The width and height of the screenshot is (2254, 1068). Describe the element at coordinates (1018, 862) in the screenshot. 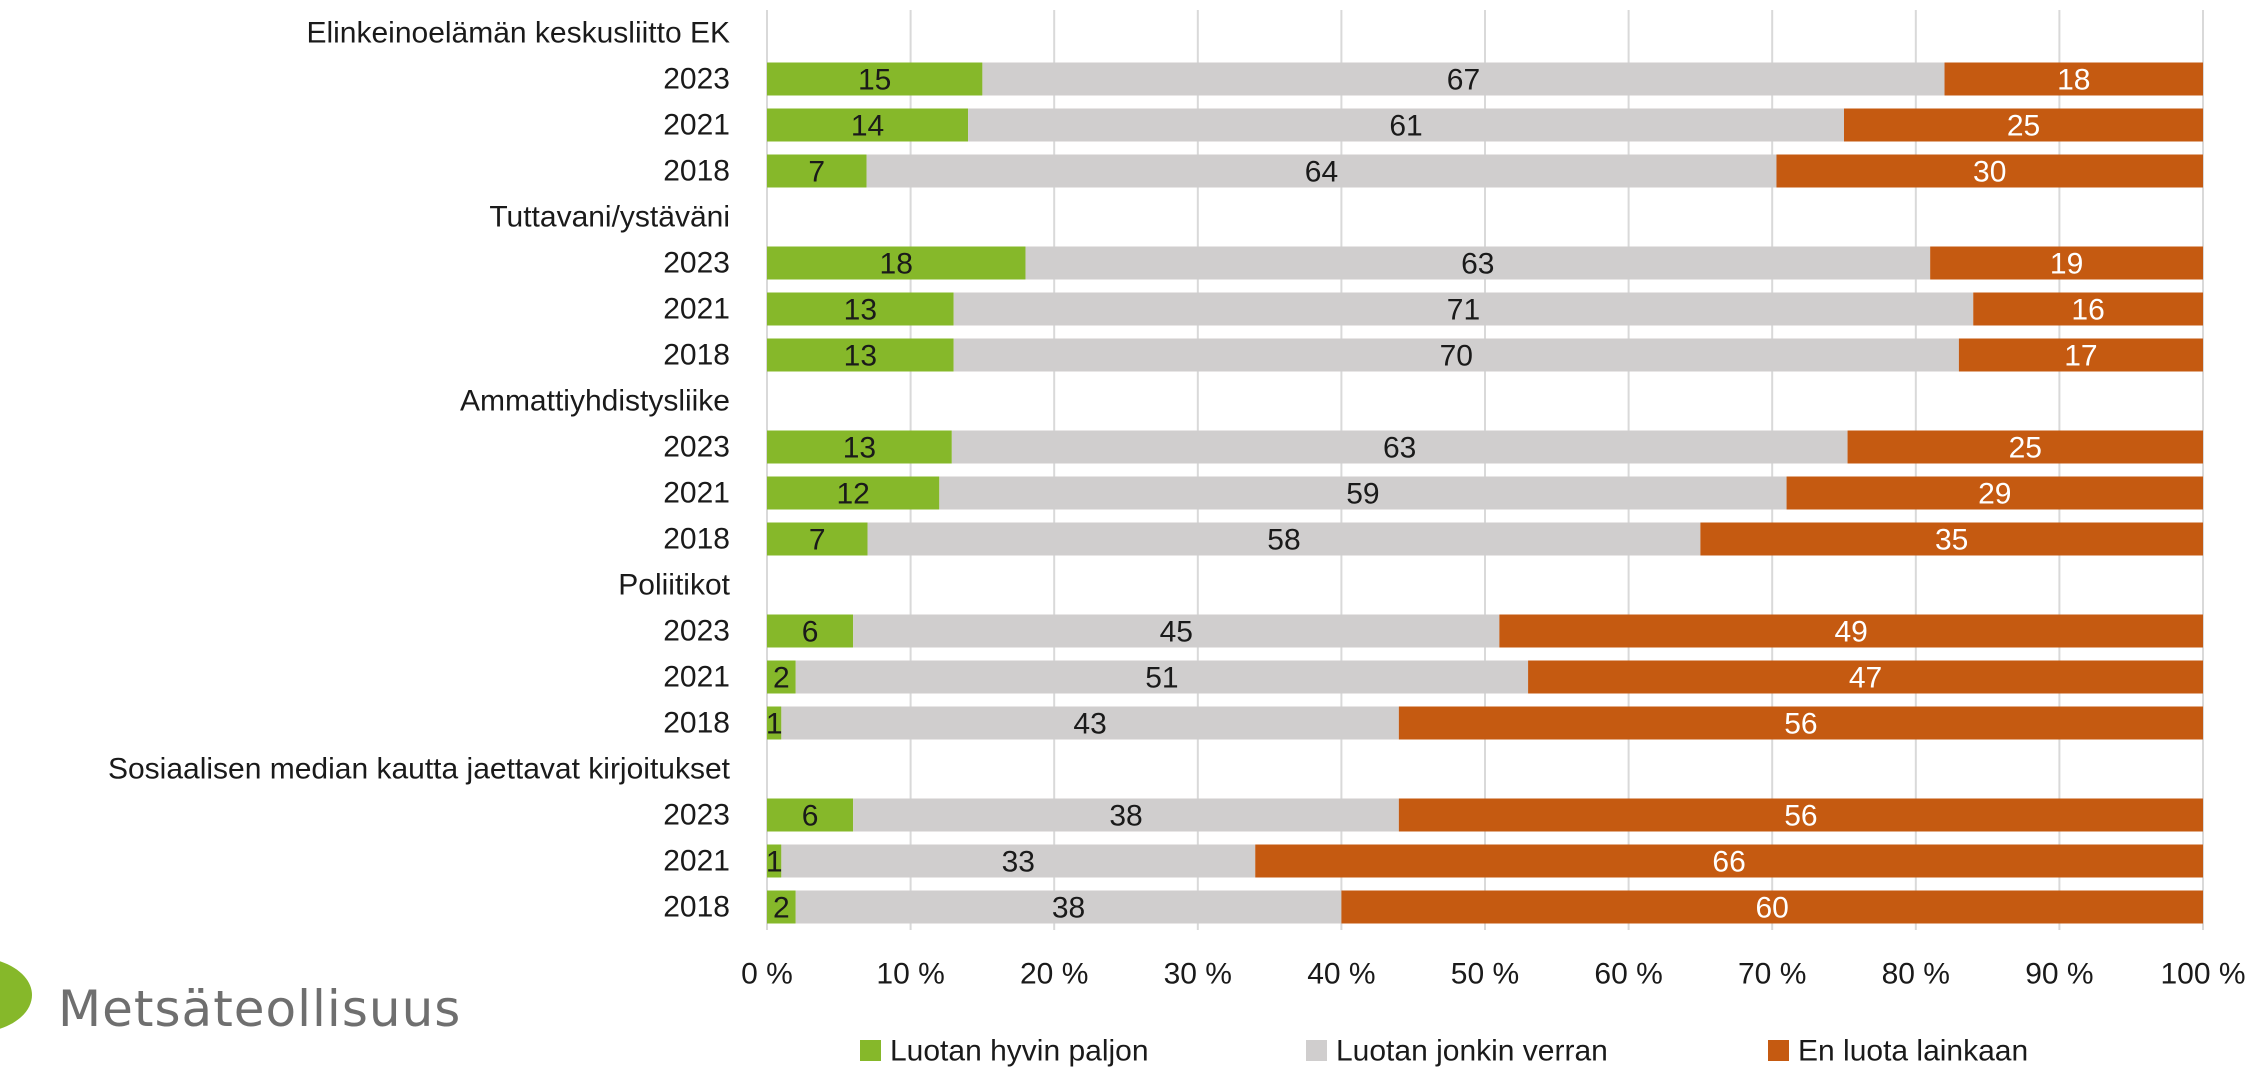

I see `data-label: 33` at that location.